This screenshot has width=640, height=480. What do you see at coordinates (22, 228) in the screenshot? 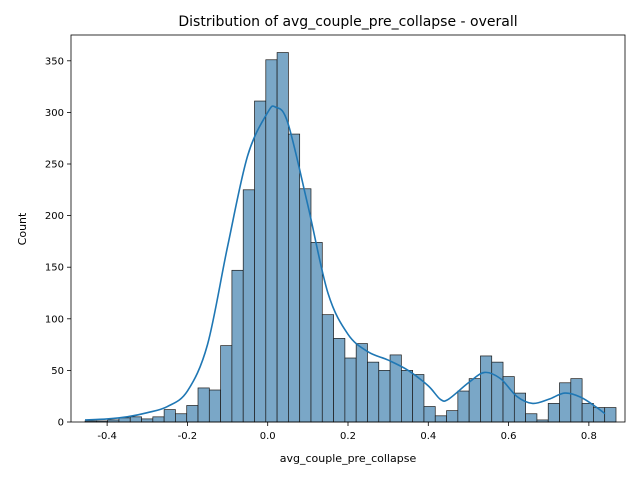
I see `y-axis-label: Count` at bounding box center [22, 228].